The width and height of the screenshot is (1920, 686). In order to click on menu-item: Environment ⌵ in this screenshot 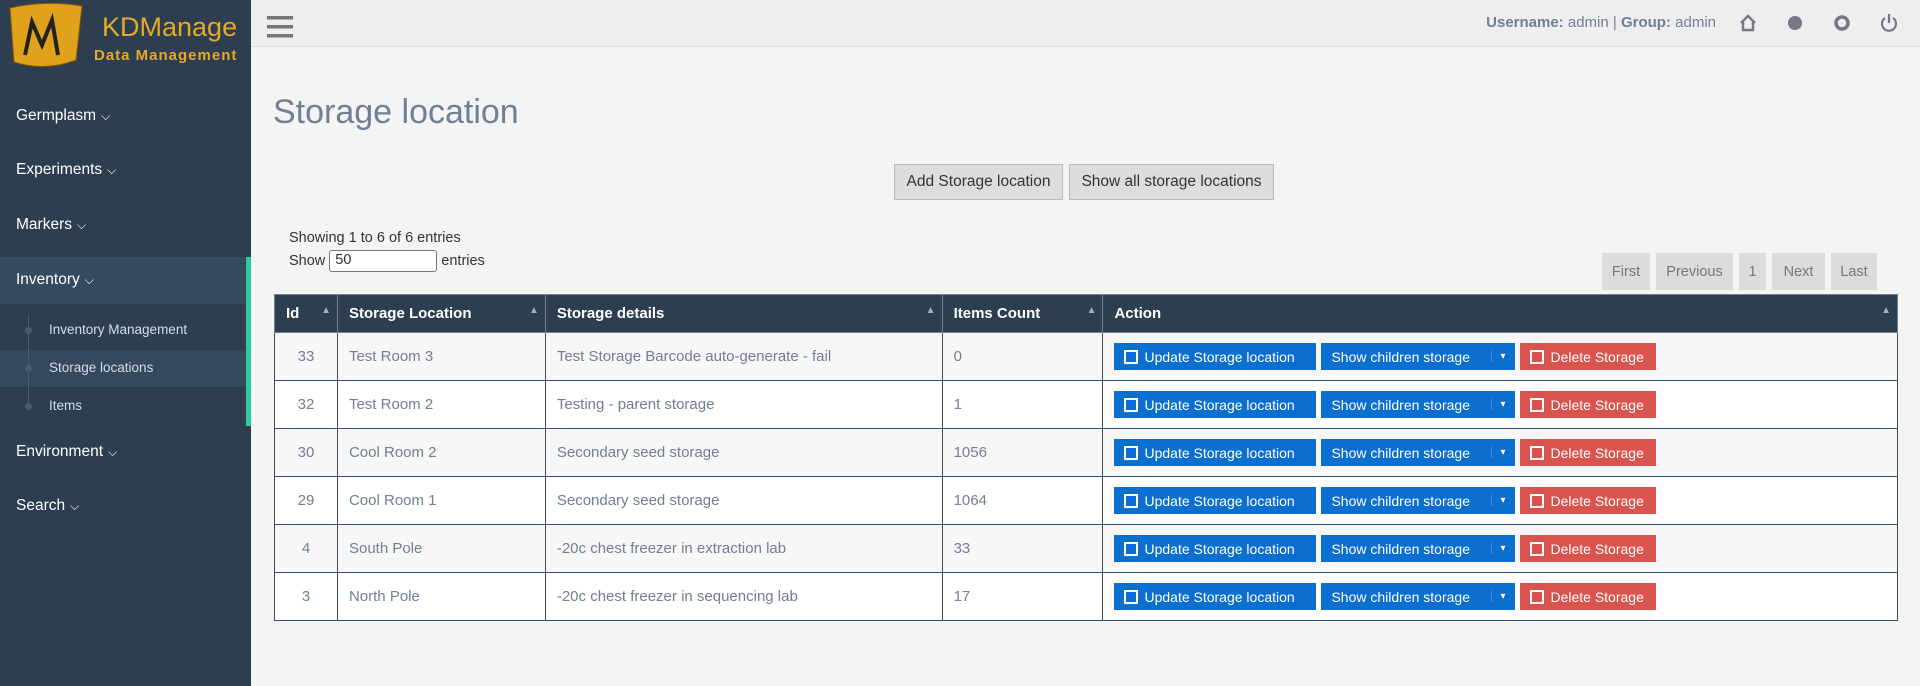, I will do `click(66, 452)`.